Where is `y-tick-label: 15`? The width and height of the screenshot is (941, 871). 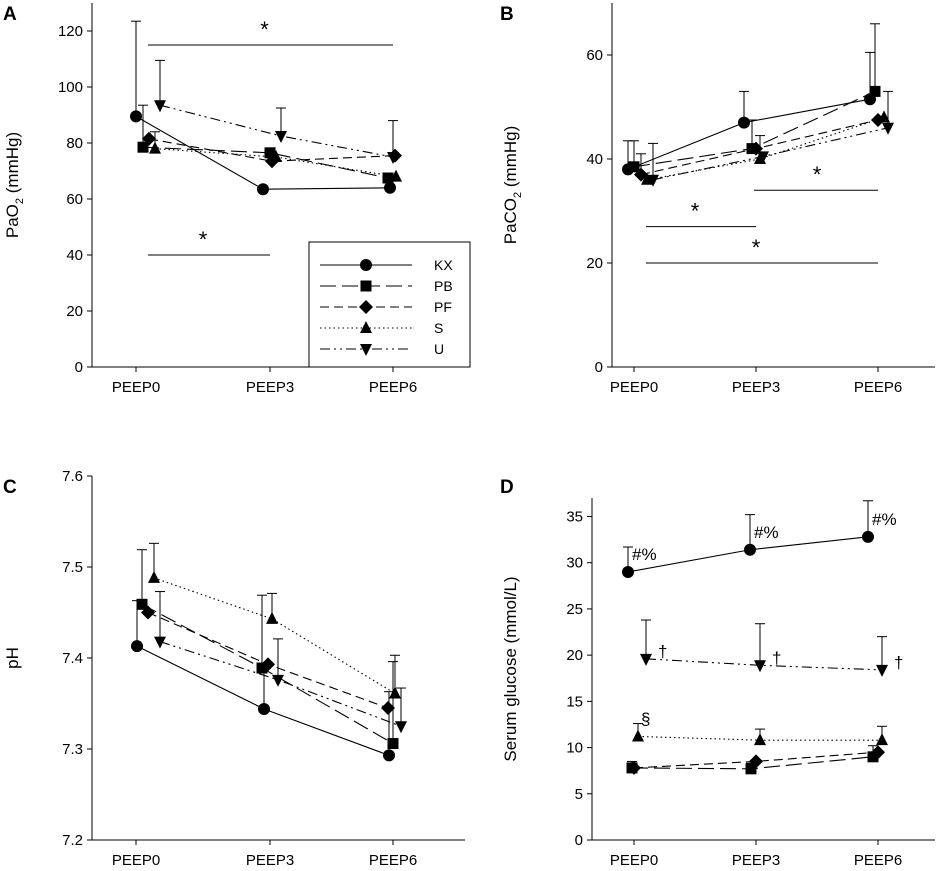 y-tick-label: 15 is located at coordinates (574, 701).